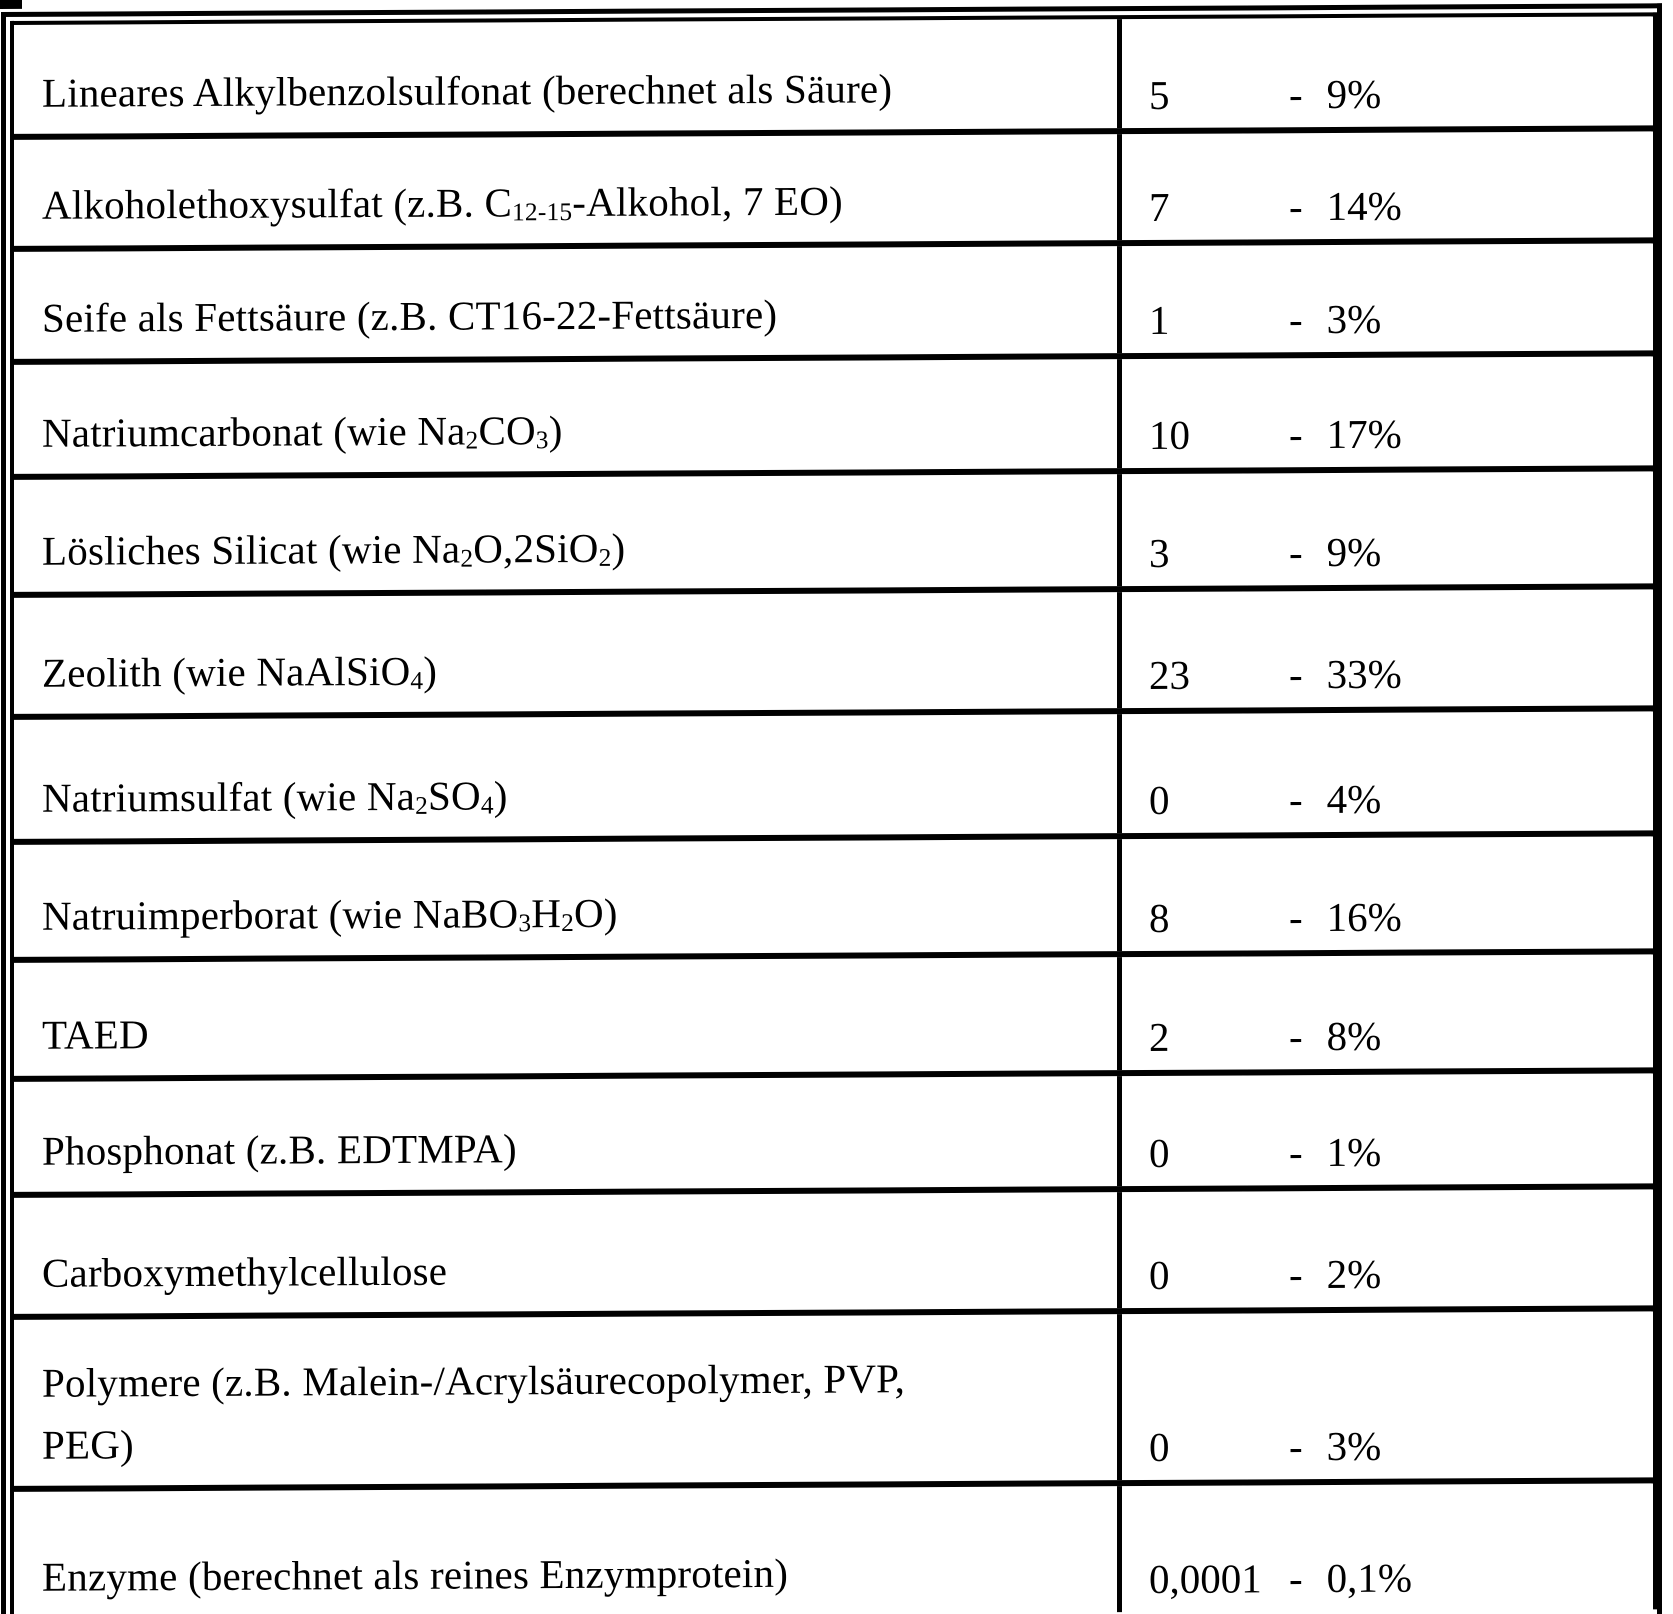 Image resolution: width=1673 pixels, height=1614 pixels. Describe the element at coordinates (568, 1016) in the screenshot. I see `ingredient-cell: TAED` at that location.